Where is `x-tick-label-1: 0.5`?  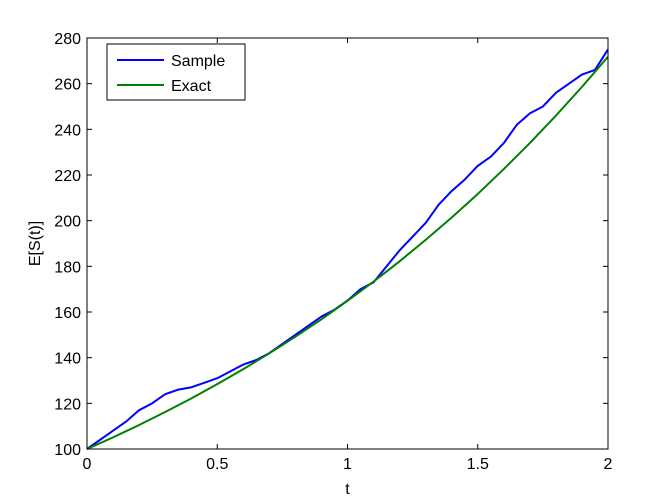 x-tick-label-1: 0.5 is located at coordinates (217, 464).